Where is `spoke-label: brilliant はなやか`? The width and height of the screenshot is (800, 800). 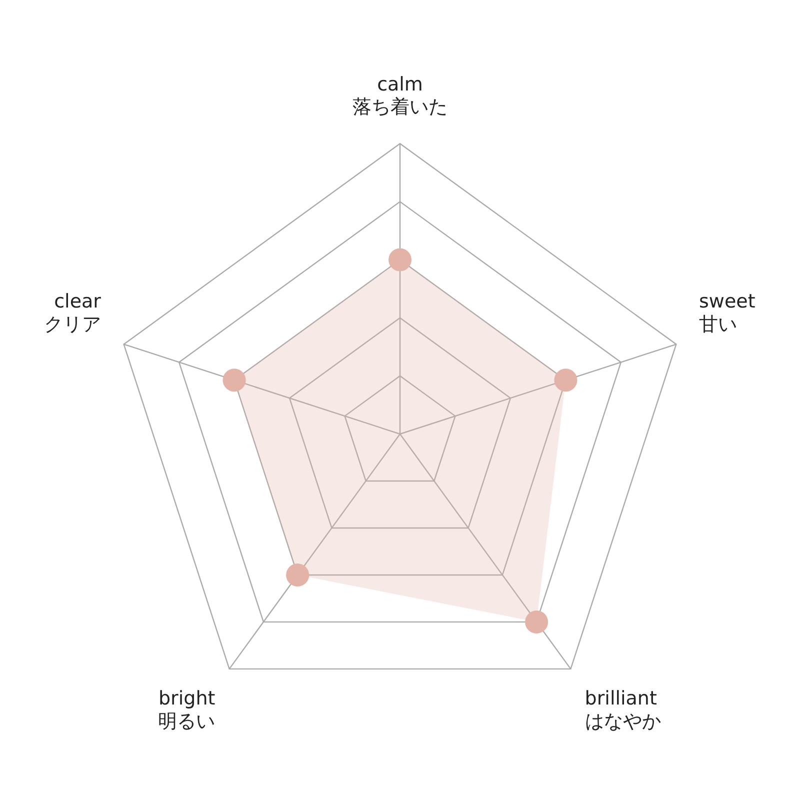
spoke-label: brilliant はなやか is located at coordinates (622, 710).